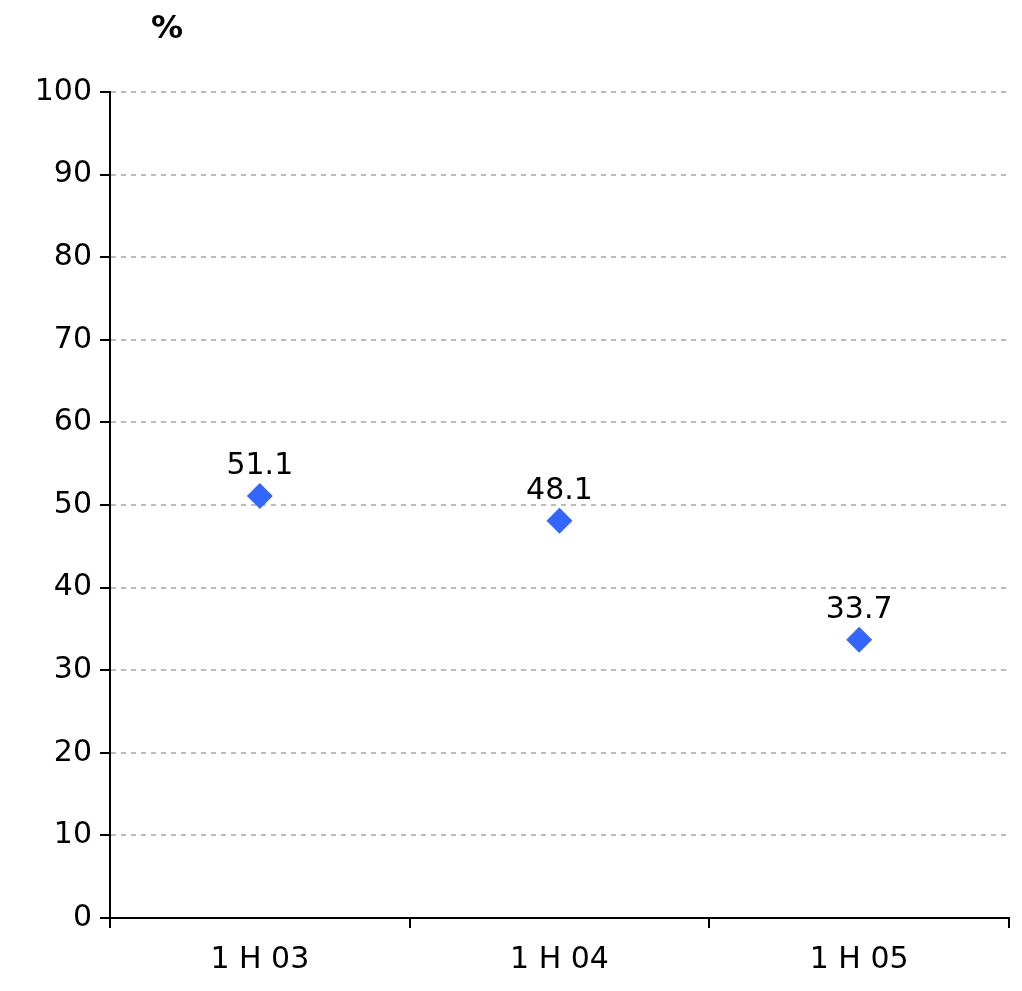 The height and width of the screenshot is (991, 1022). Describe the element at coordinates (72, 337) in the screenshot. I see `y-tick-label: 70` at that location.